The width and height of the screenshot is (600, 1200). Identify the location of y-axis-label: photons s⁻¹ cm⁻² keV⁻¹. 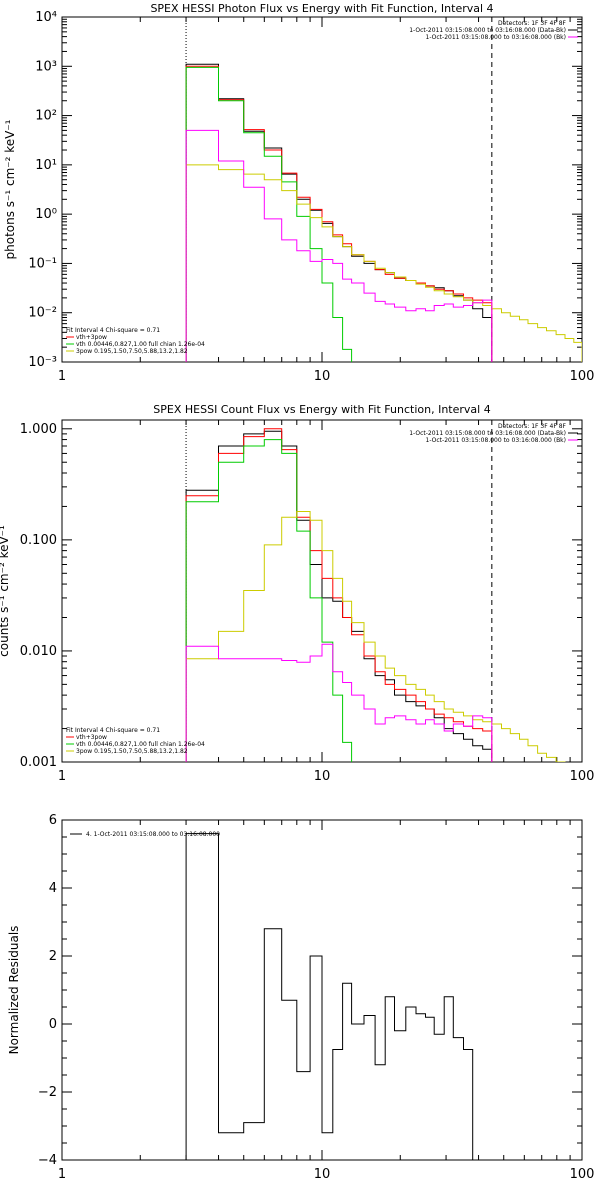
(10, 189).